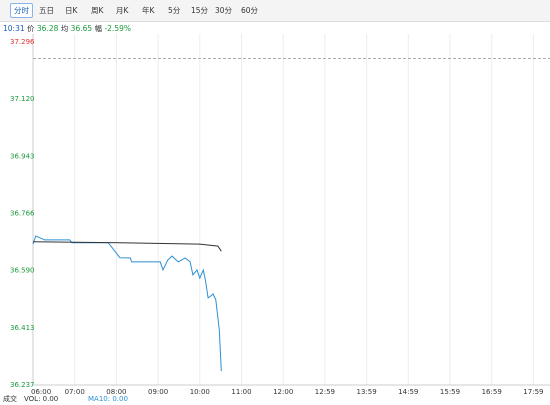  What do you see at coordinates (81, 28) in the screenshot?
I see `avg: 36.65` at bounding box center [81, 28].